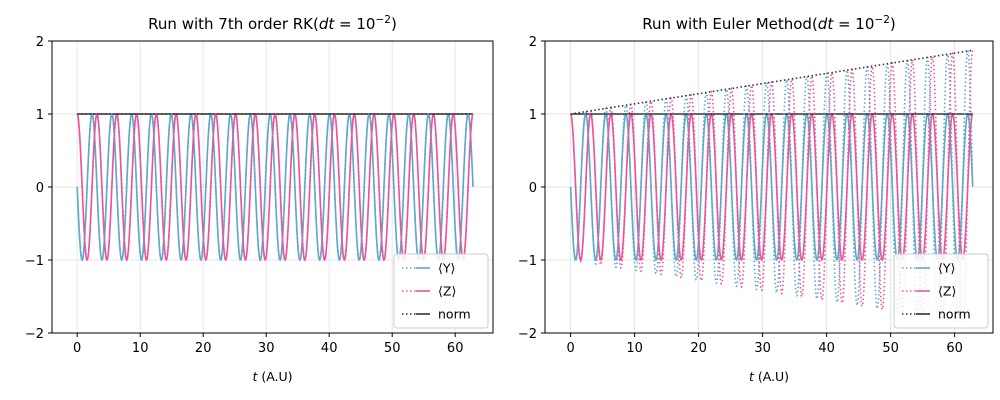 The width and height of the screenshot is (1000, 400). What do you see at coordinates (769, 23) in the screenshot?
I see `chart-title: Run with Euler Method(dt = 10−2)` at bounding box center [769, 23].